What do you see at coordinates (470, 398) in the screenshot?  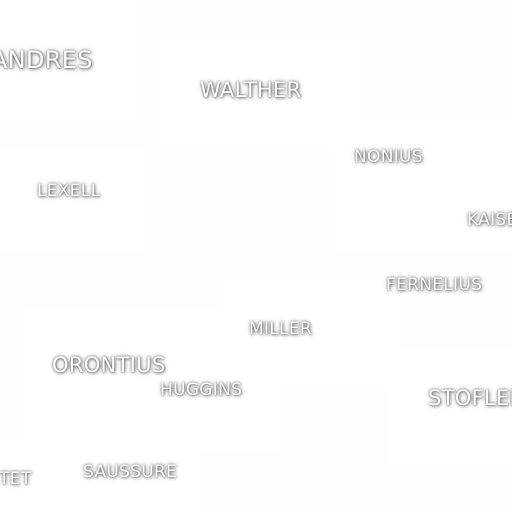 I see `crater-label-stofler: STOFLER` at bounding box center [470, 398].